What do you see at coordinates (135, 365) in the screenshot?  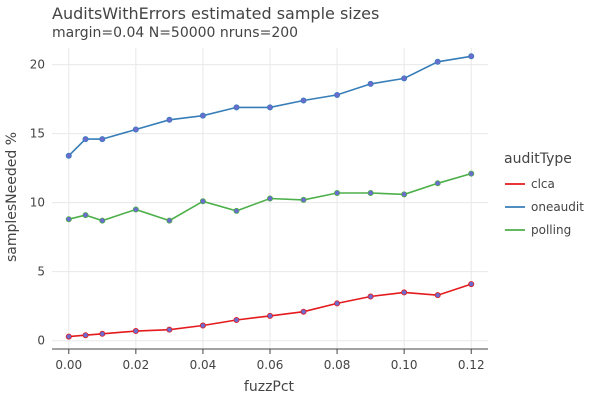 I see `x-tick-label: 0.02` at bounding box center [135, 365].